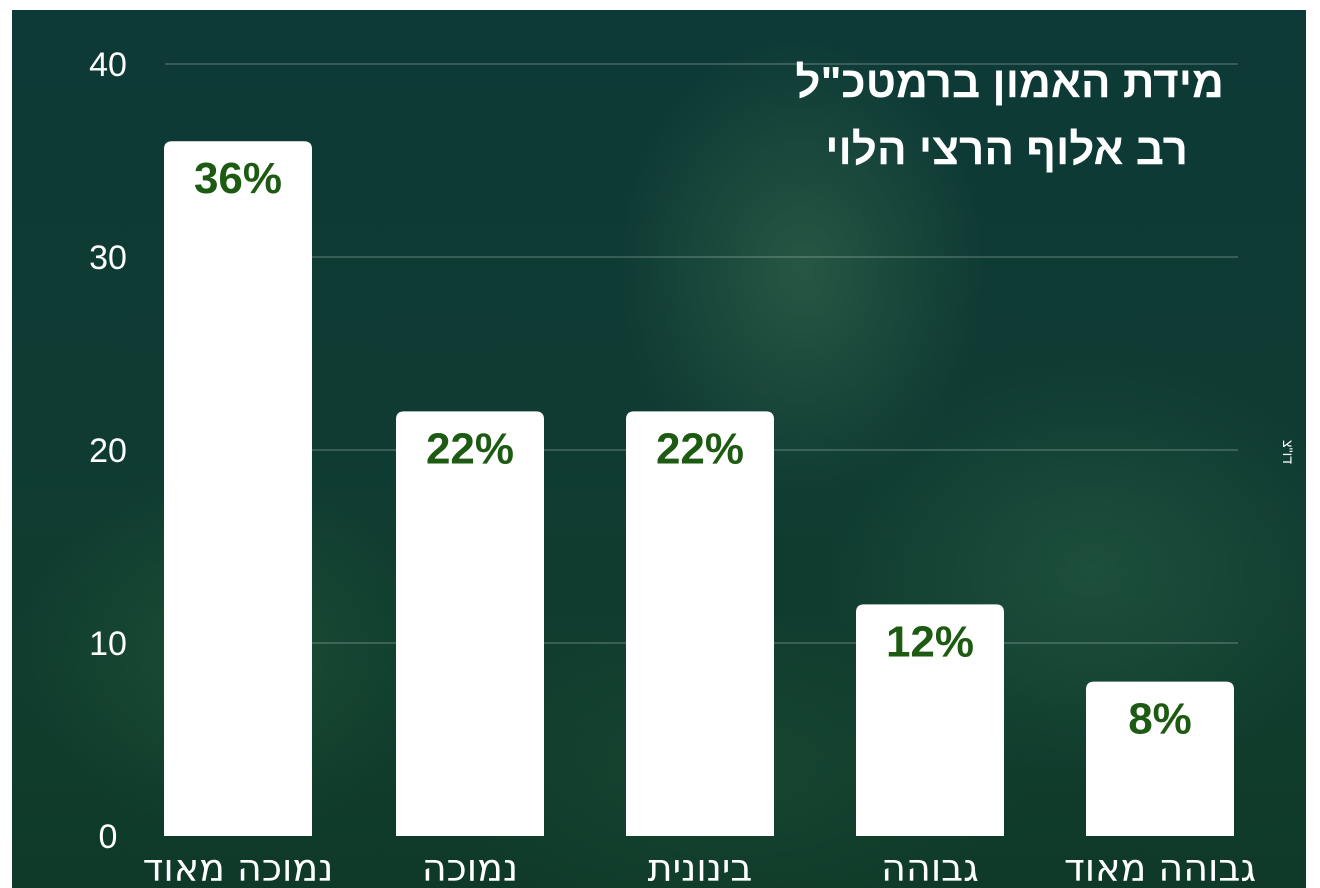 Image resolution: width=1320 pixels, height=888 pixels. Describe the element at coordinates (238, 178) in the screenshot. I see `bar-value-label: 36%` at that location.